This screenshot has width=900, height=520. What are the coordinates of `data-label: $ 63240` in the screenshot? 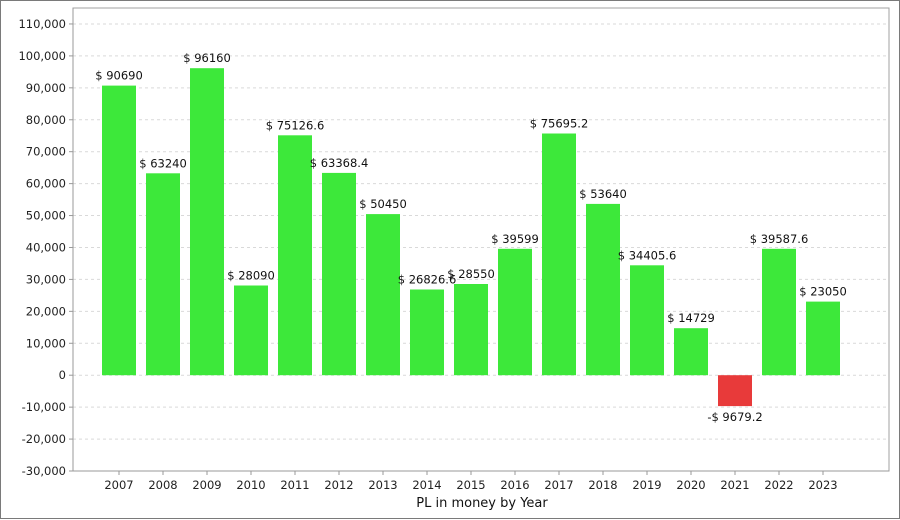 It's located at (163, 163).